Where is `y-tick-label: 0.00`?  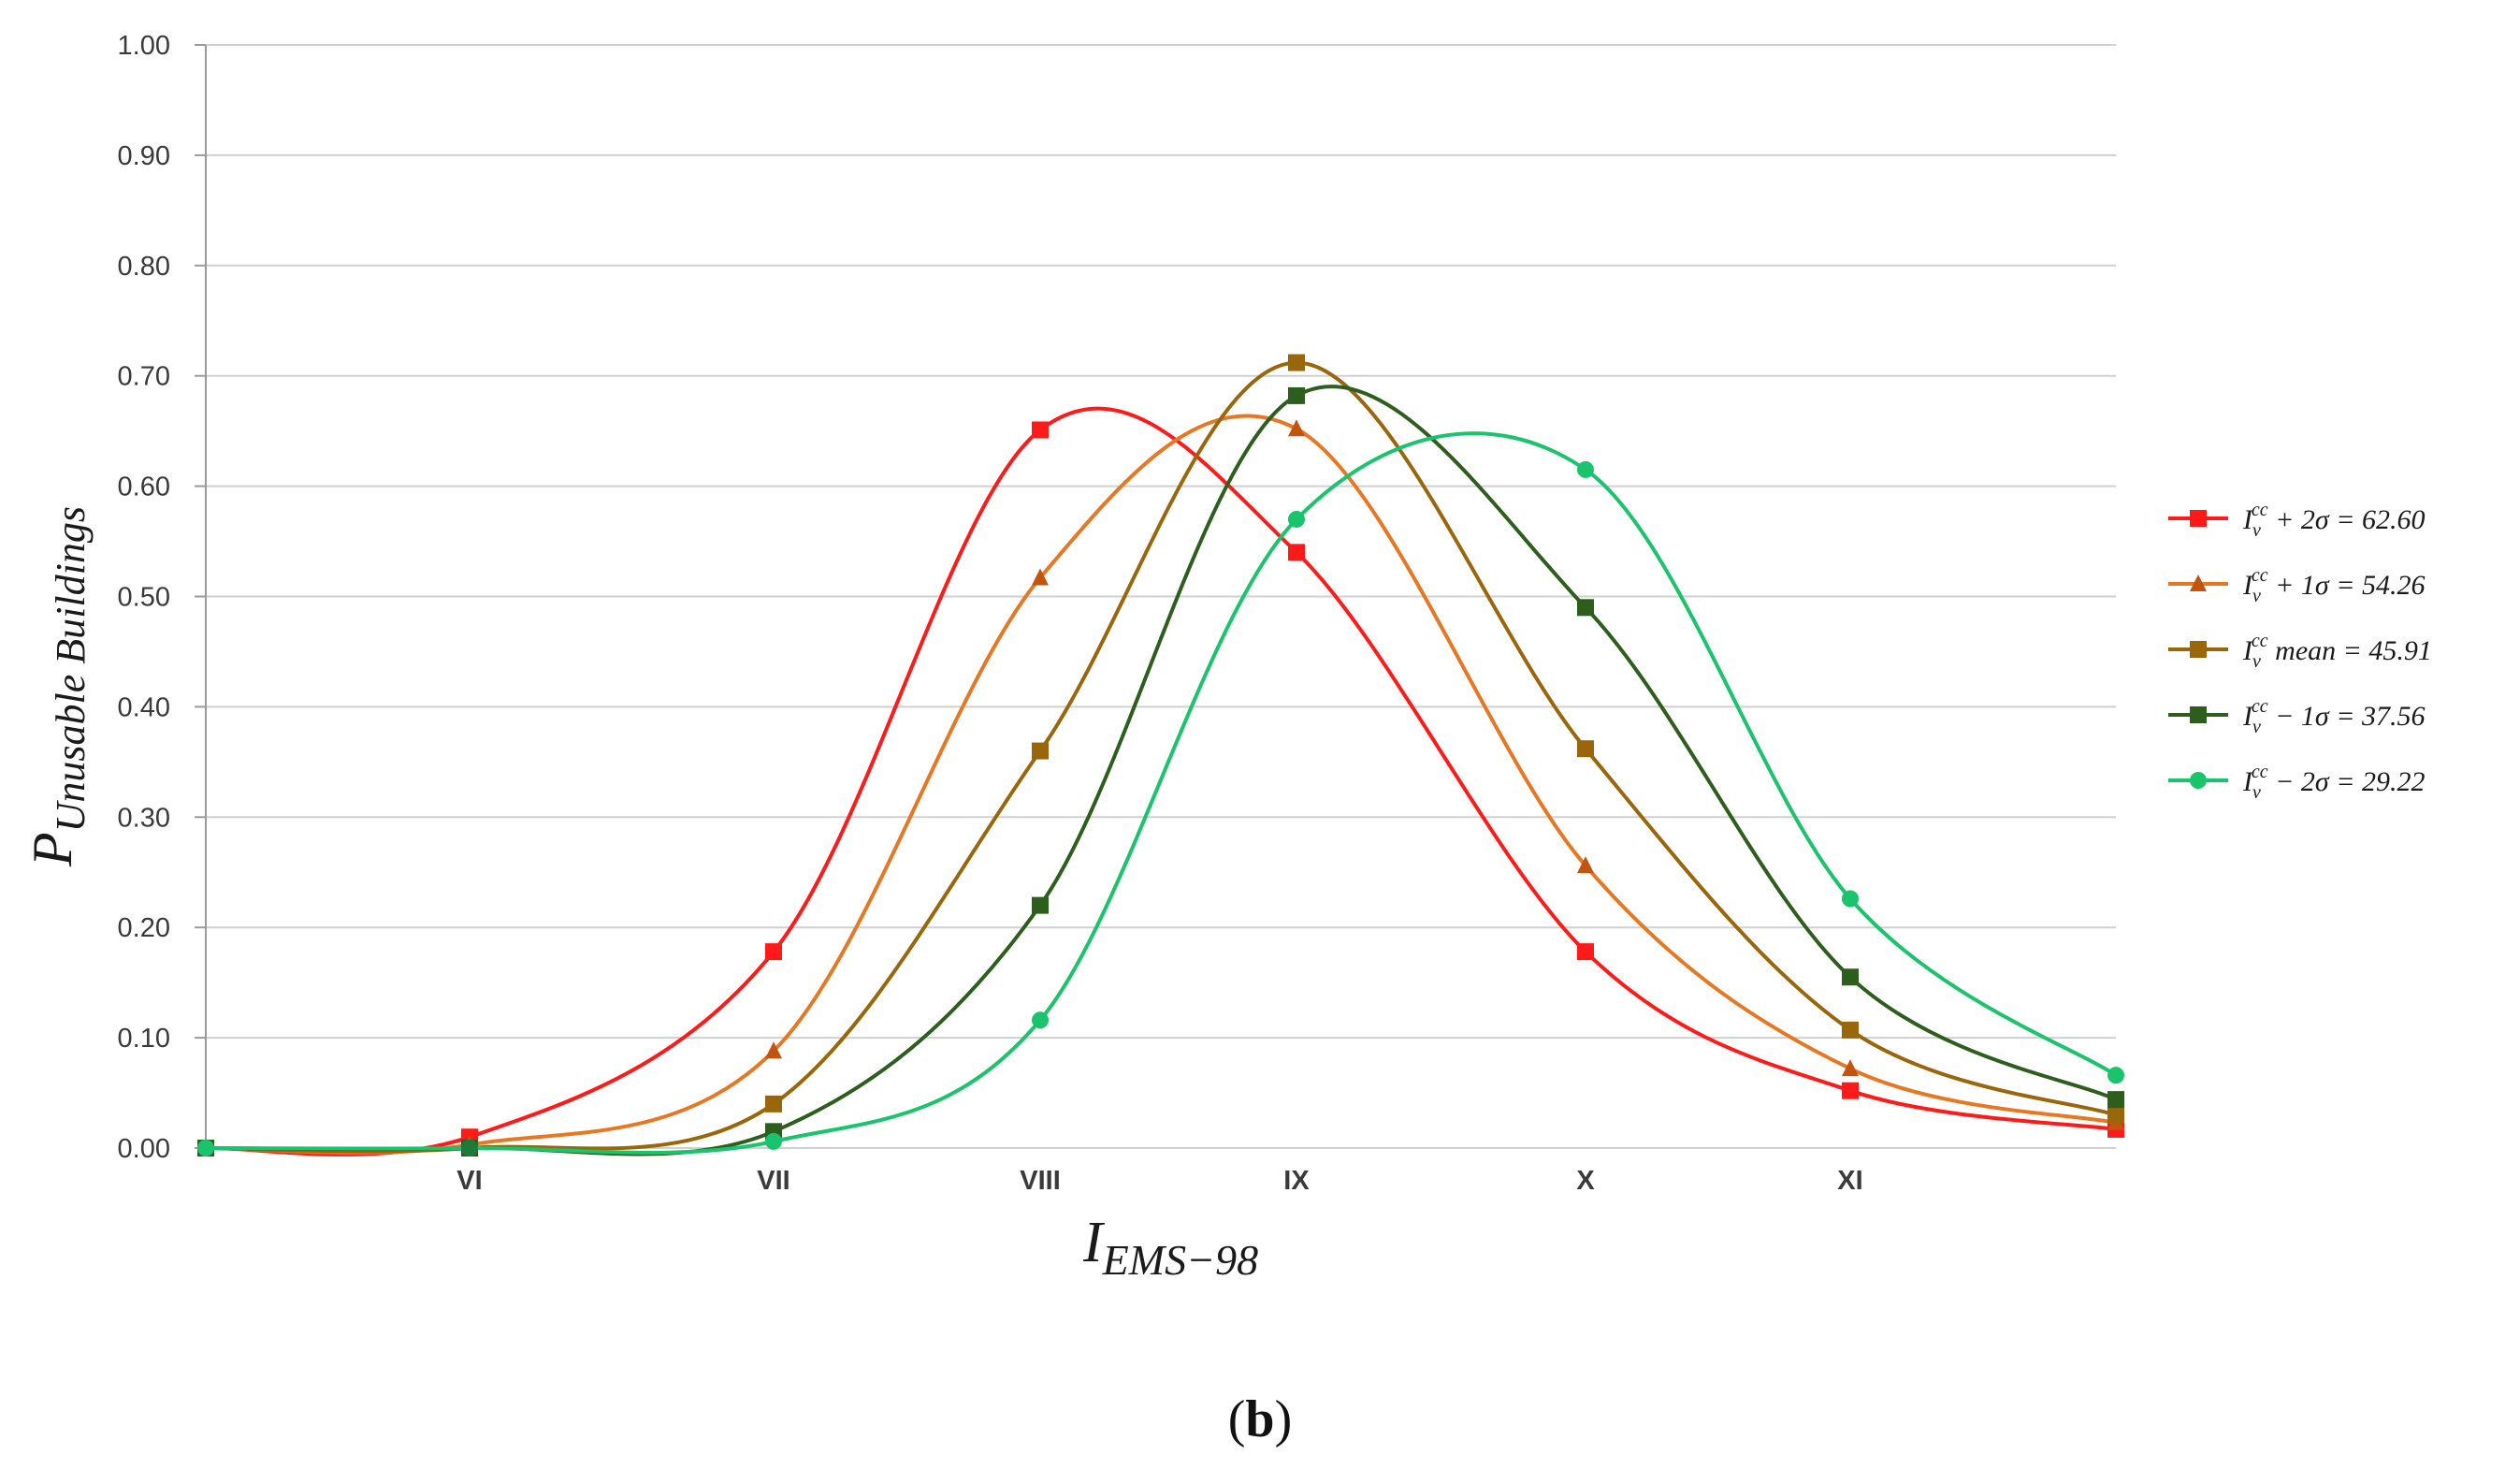
y-tick-label: 0.00 is located at coordinates (144, 1149).